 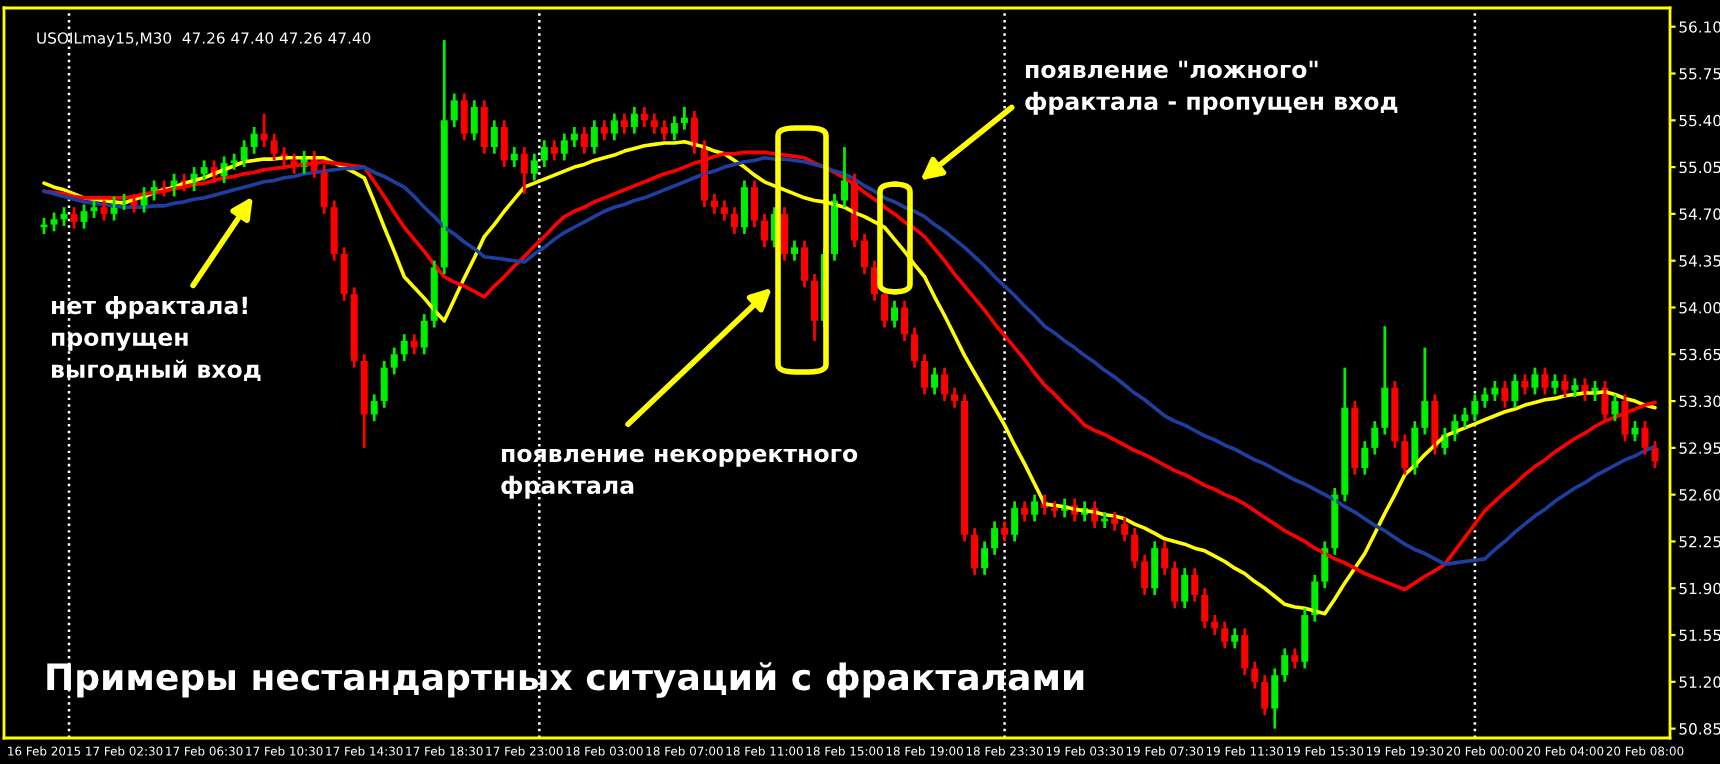 I want to click on annotation: появление "ложного" фрактала - пропущен вход, so click(x=1211, y=87).